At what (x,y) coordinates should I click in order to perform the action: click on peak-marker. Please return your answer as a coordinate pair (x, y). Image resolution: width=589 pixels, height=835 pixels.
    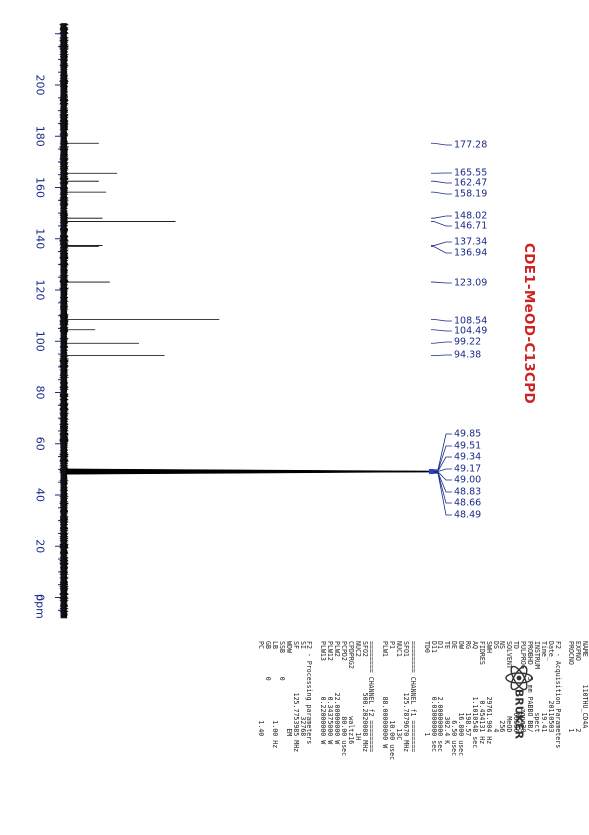
    Looking at the image, I should click on (431, 472).